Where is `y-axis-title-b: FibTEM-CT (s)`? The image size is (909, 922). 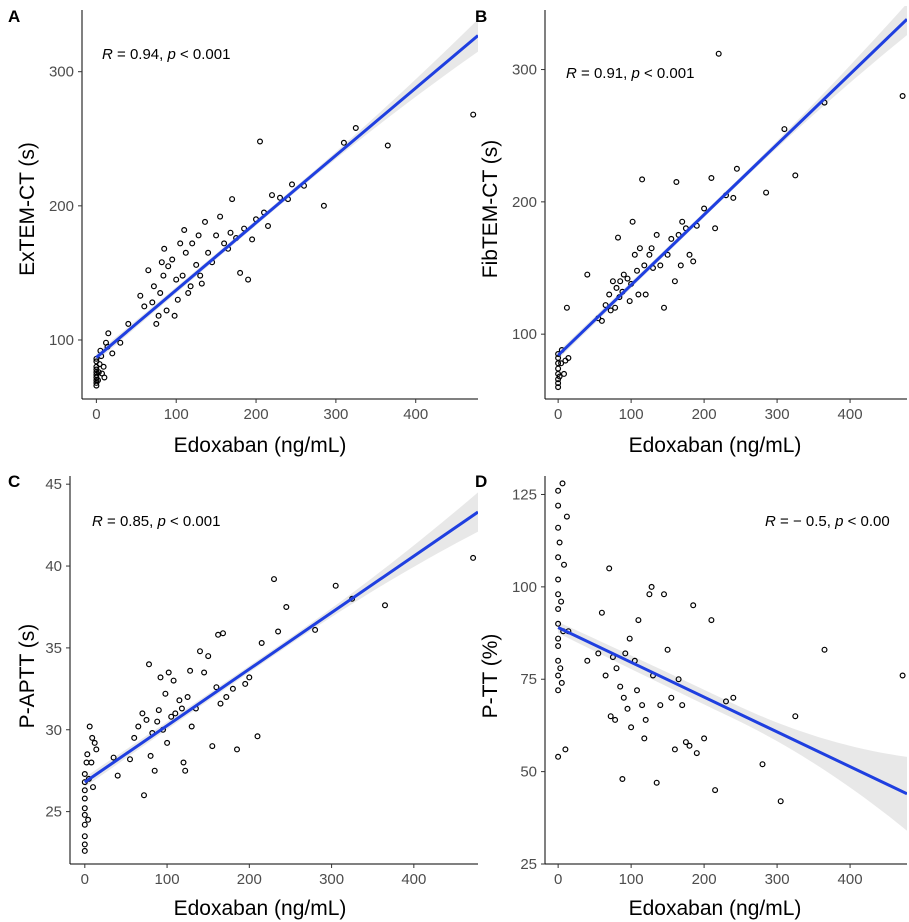 y-axis-title-b: FibTEM-CT (s) is located at coordinates (490, 209).